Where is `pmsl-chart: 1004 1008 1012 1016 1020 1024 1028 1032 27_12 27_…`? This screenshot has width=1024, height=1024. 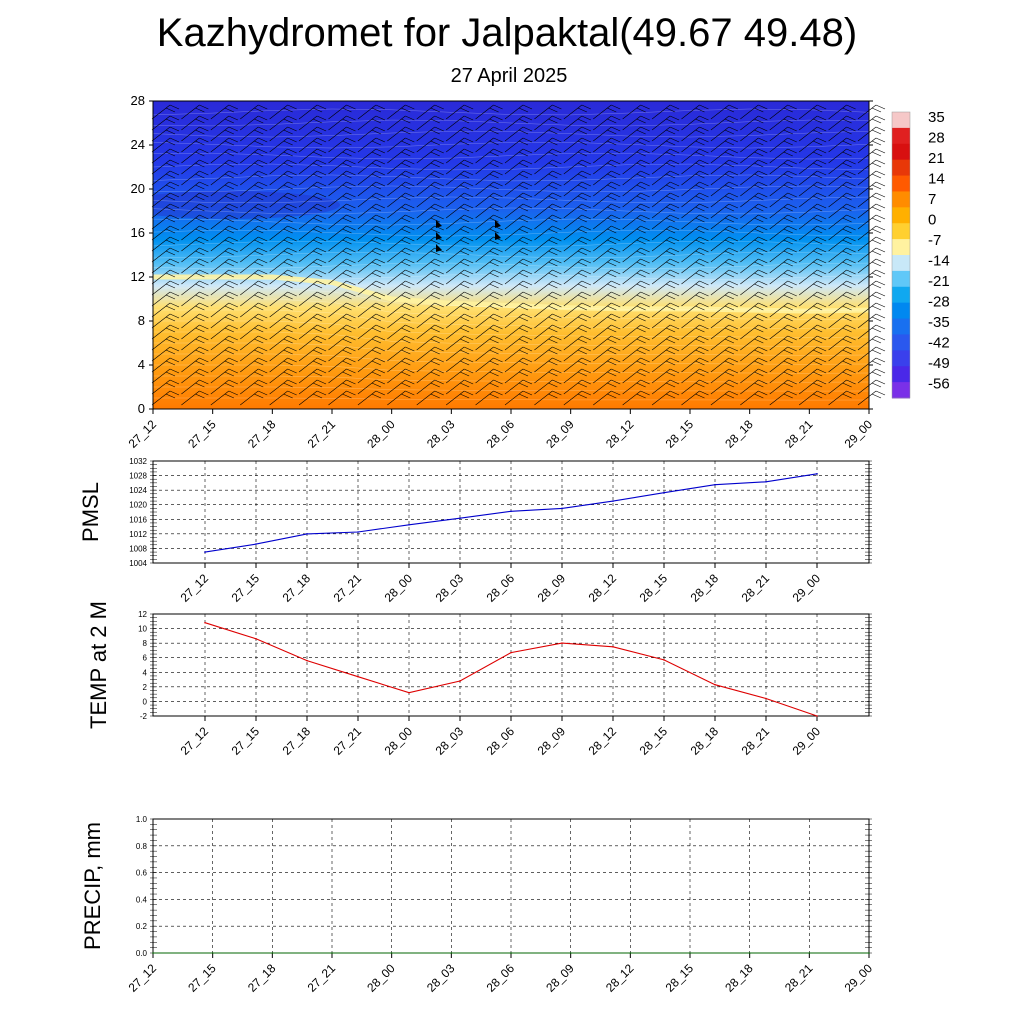
pmsl-chart: 1004 1008 1012 1016 1020 1024 1028 1032 27_12 27_… is located at coordinates (475, 531).